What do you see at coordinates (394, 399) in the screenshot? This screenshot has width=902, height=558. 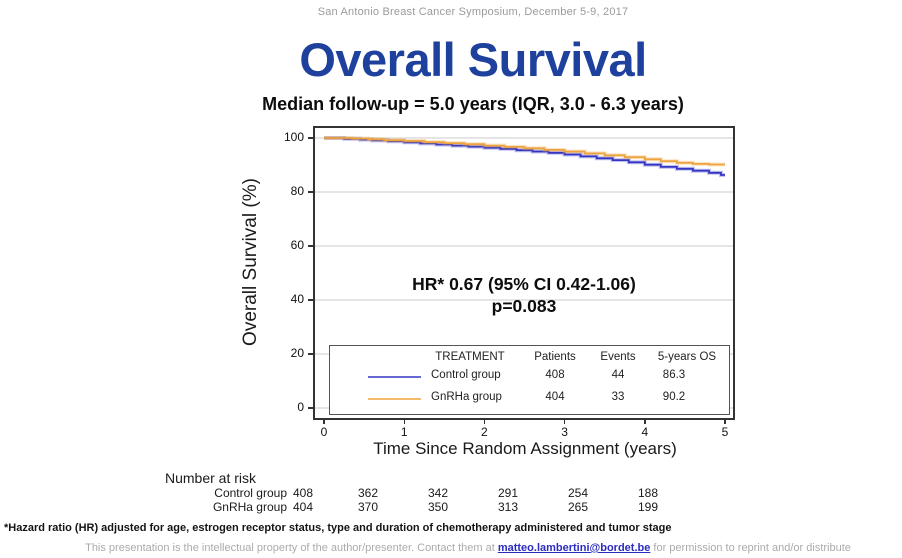 I see `legend-swatch-gnrha` at bounding box center [394, 399].